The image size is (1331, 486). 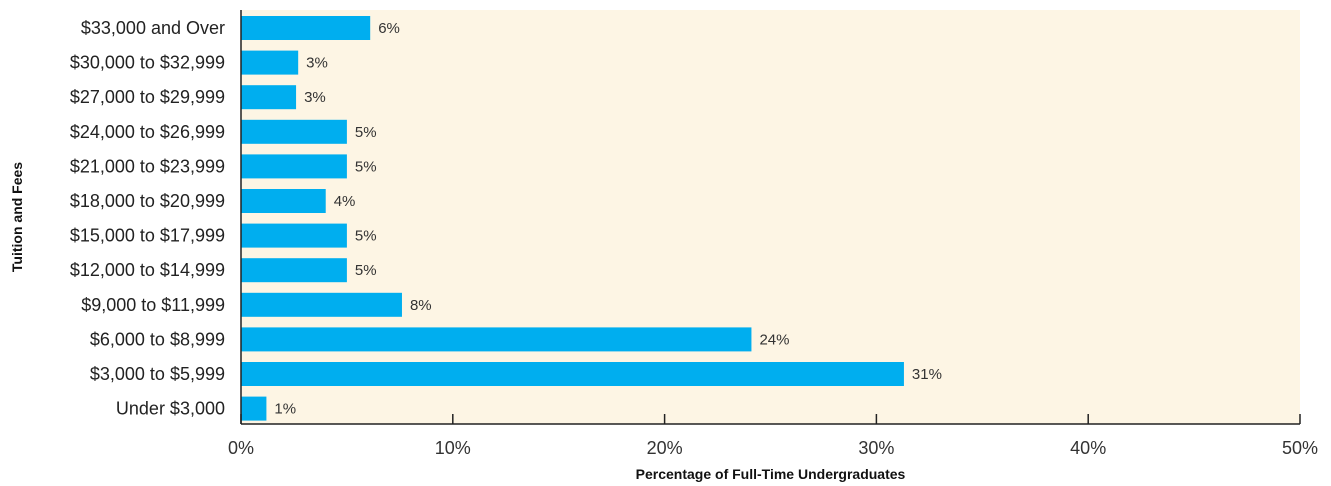 What do you see at coordinates (147, 236) in the screenshot?
I see `category-label: $15,000 to $17,999` at bounding box center [147, 236].